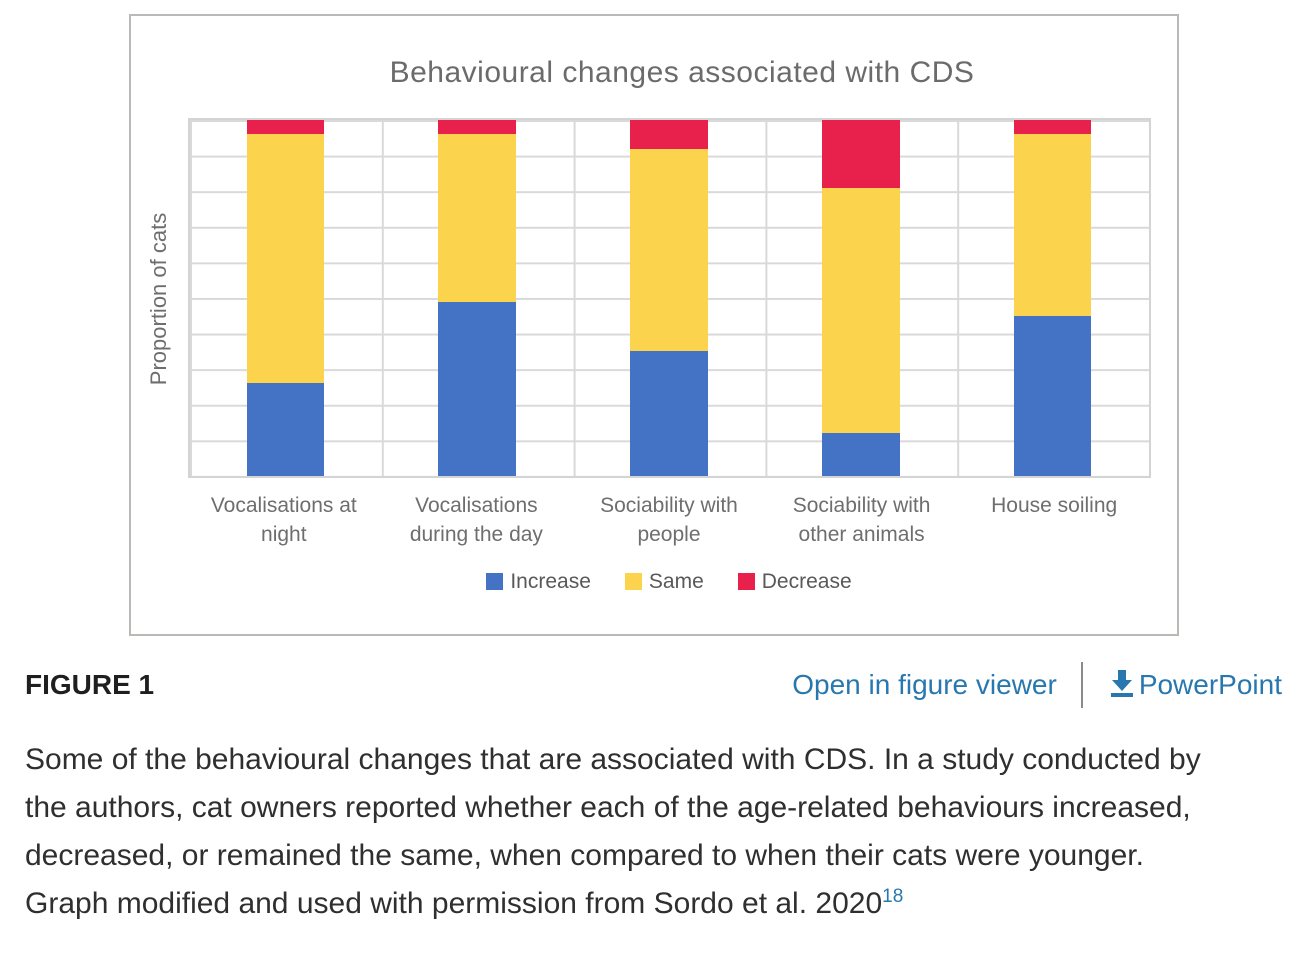 This screenshot has width=1307, height=967. What do you see at coordinates (90, 684) in the screenshot?
I see `figure-label: FIGURE 1` at bounding box center [90, 684].